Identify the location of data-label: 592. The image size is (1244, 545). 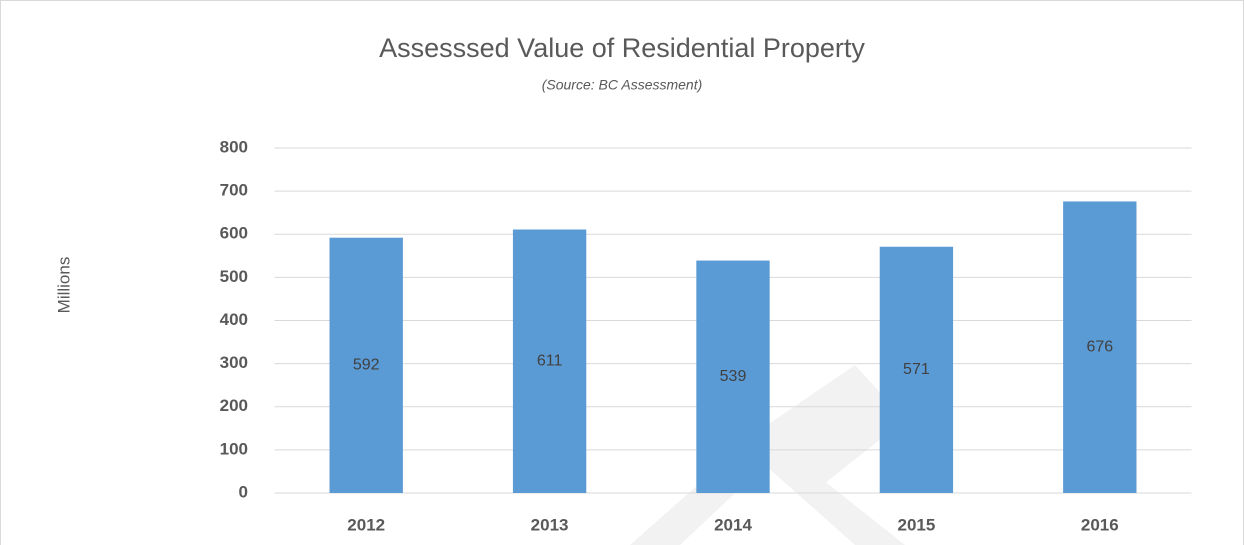
(366, 365).